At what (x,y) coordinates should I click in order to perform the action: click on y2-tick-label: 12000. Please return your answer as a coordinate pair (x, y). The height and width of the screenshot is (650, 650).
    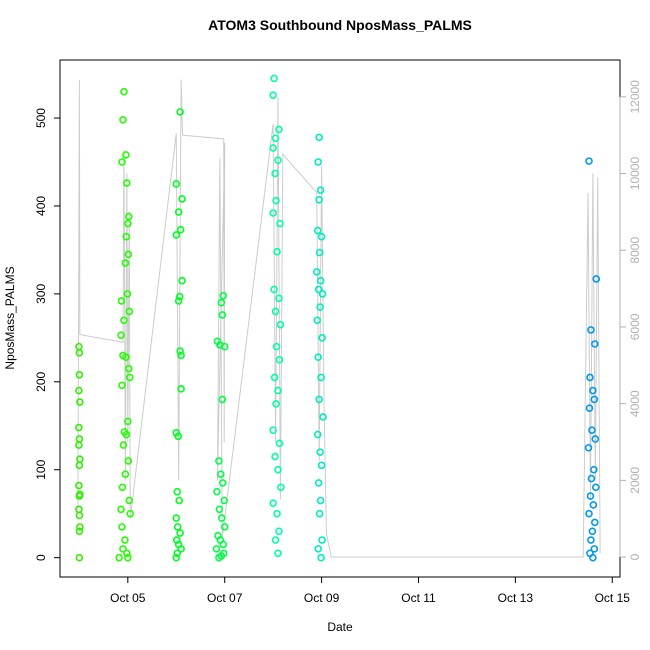
    Looking at the image, I should click on (635, 97).